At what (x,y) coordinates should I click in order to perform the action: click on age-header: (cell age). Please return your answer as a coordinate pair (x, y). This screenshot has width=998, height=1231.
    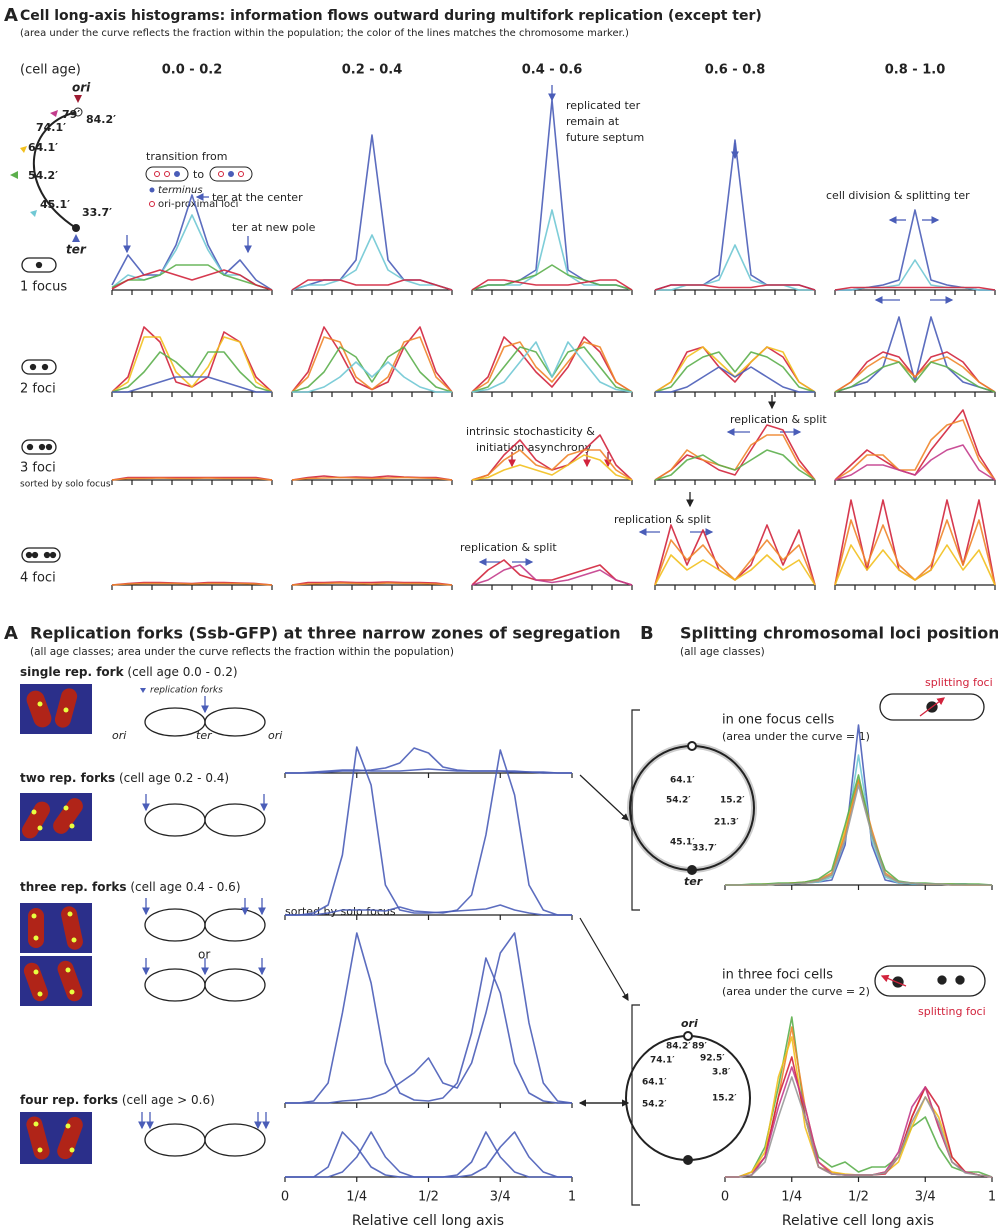
    Looking at the image, I should click on (50, 70).